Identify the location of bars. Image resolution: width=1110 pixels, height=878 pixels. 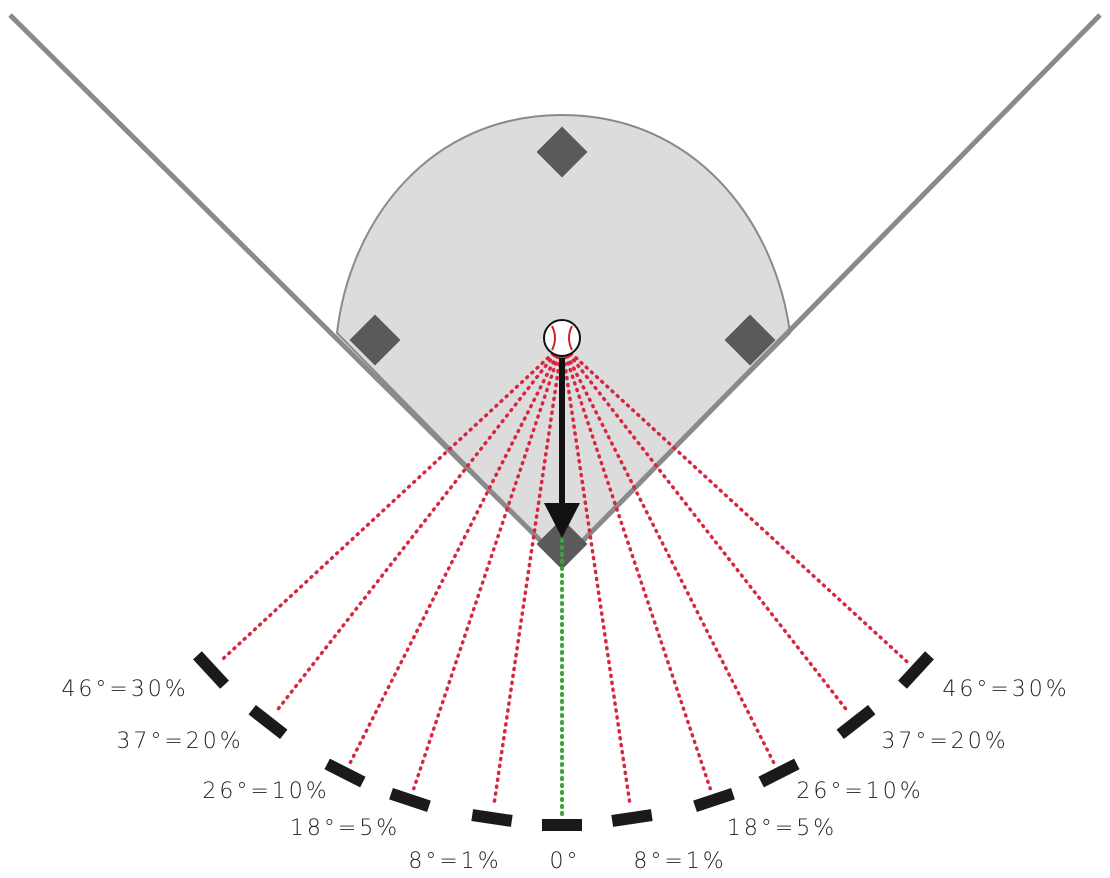
(563, 741).